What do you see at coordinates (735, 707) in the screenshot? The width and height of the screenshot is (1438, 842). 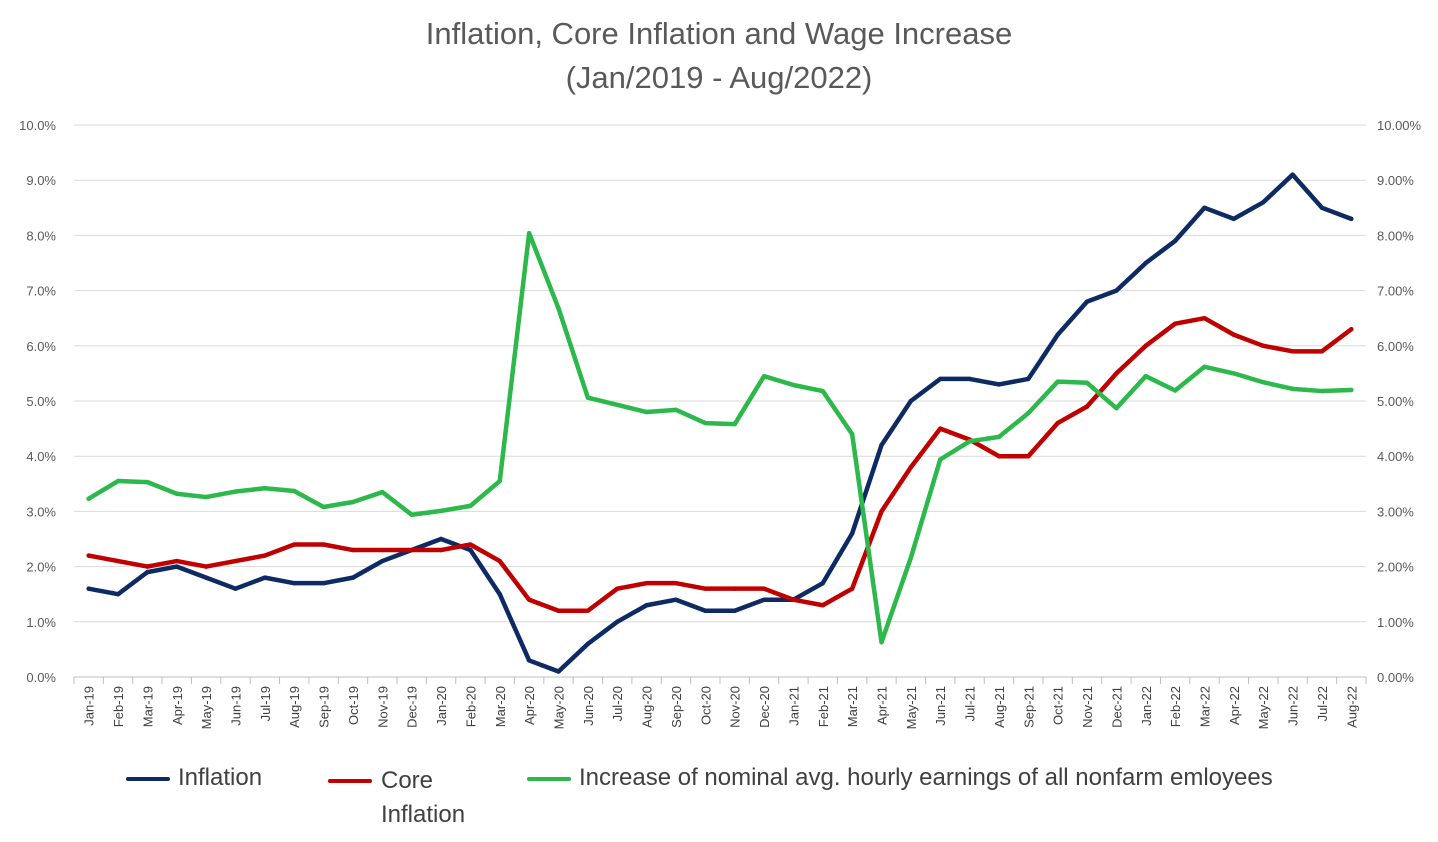 I see `x-tick-label: Nov-20` at bounding box center [735, 707].